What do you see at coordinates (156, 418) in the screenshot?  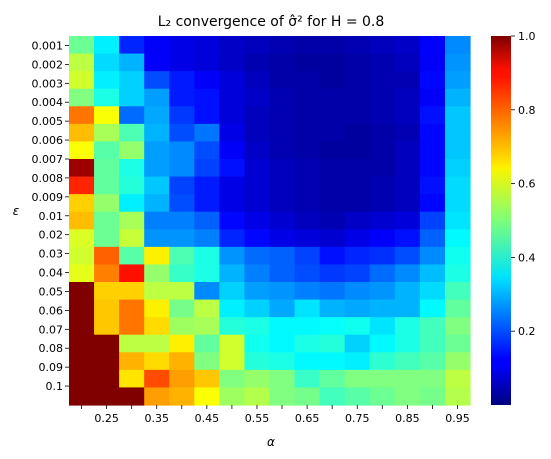 I see `x-tick-label: 0.35` at bounding box center [156, 418].